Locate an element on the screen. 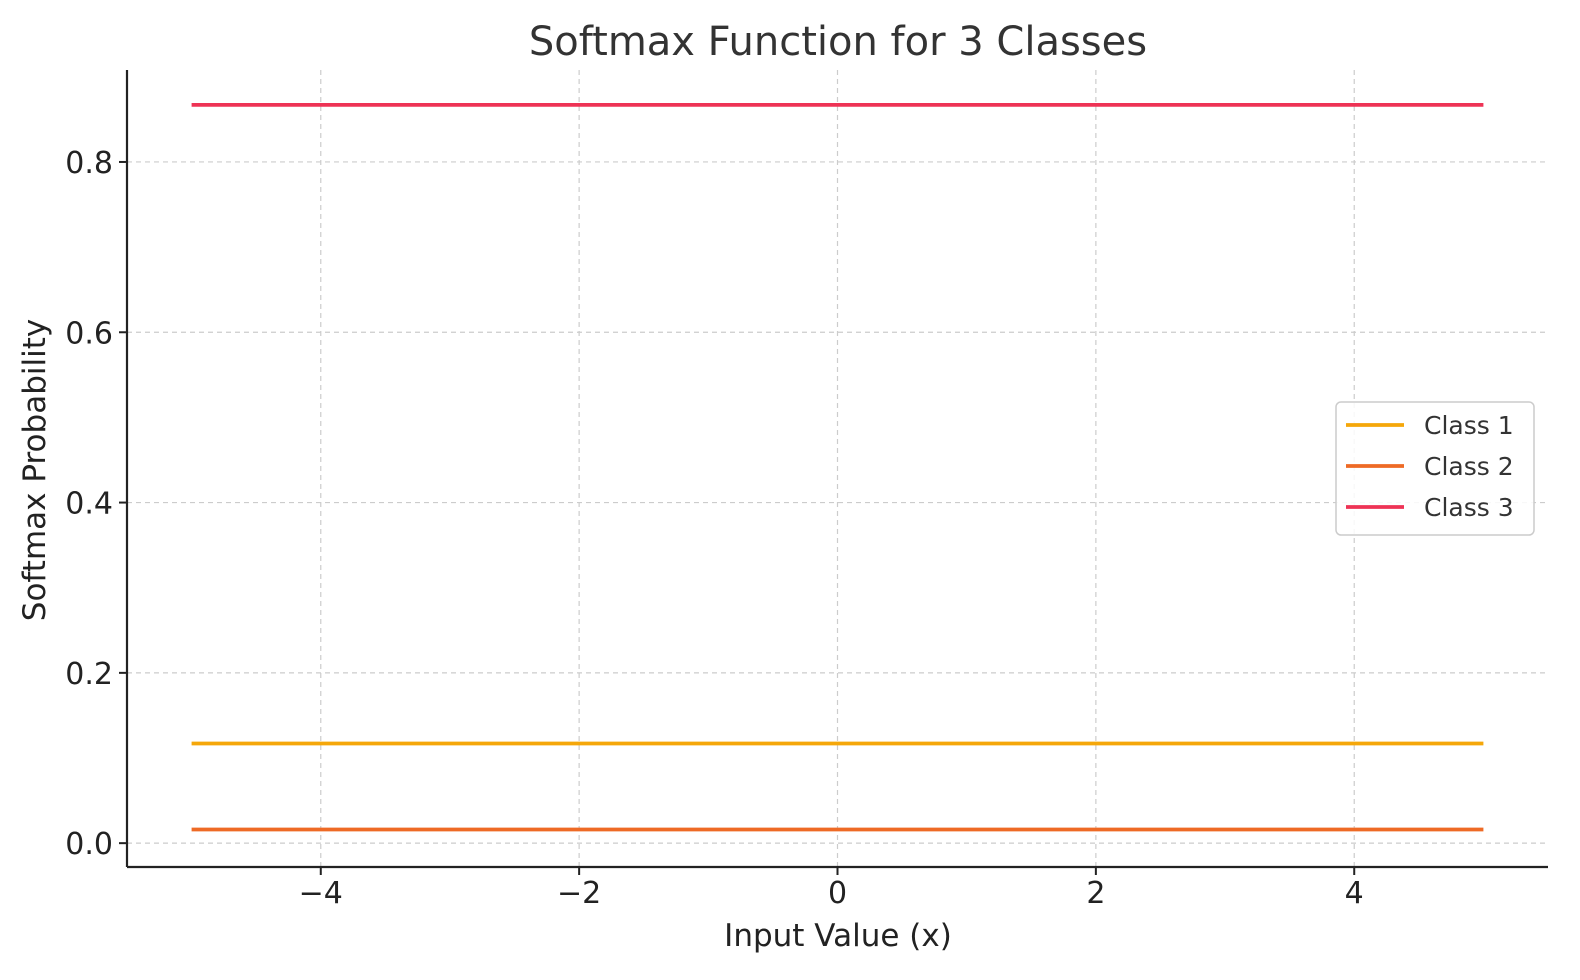 The height and width of the screenshot is (980, 1580). legend-label-class-1: Class 1 is located at coordinates (1469, 425).